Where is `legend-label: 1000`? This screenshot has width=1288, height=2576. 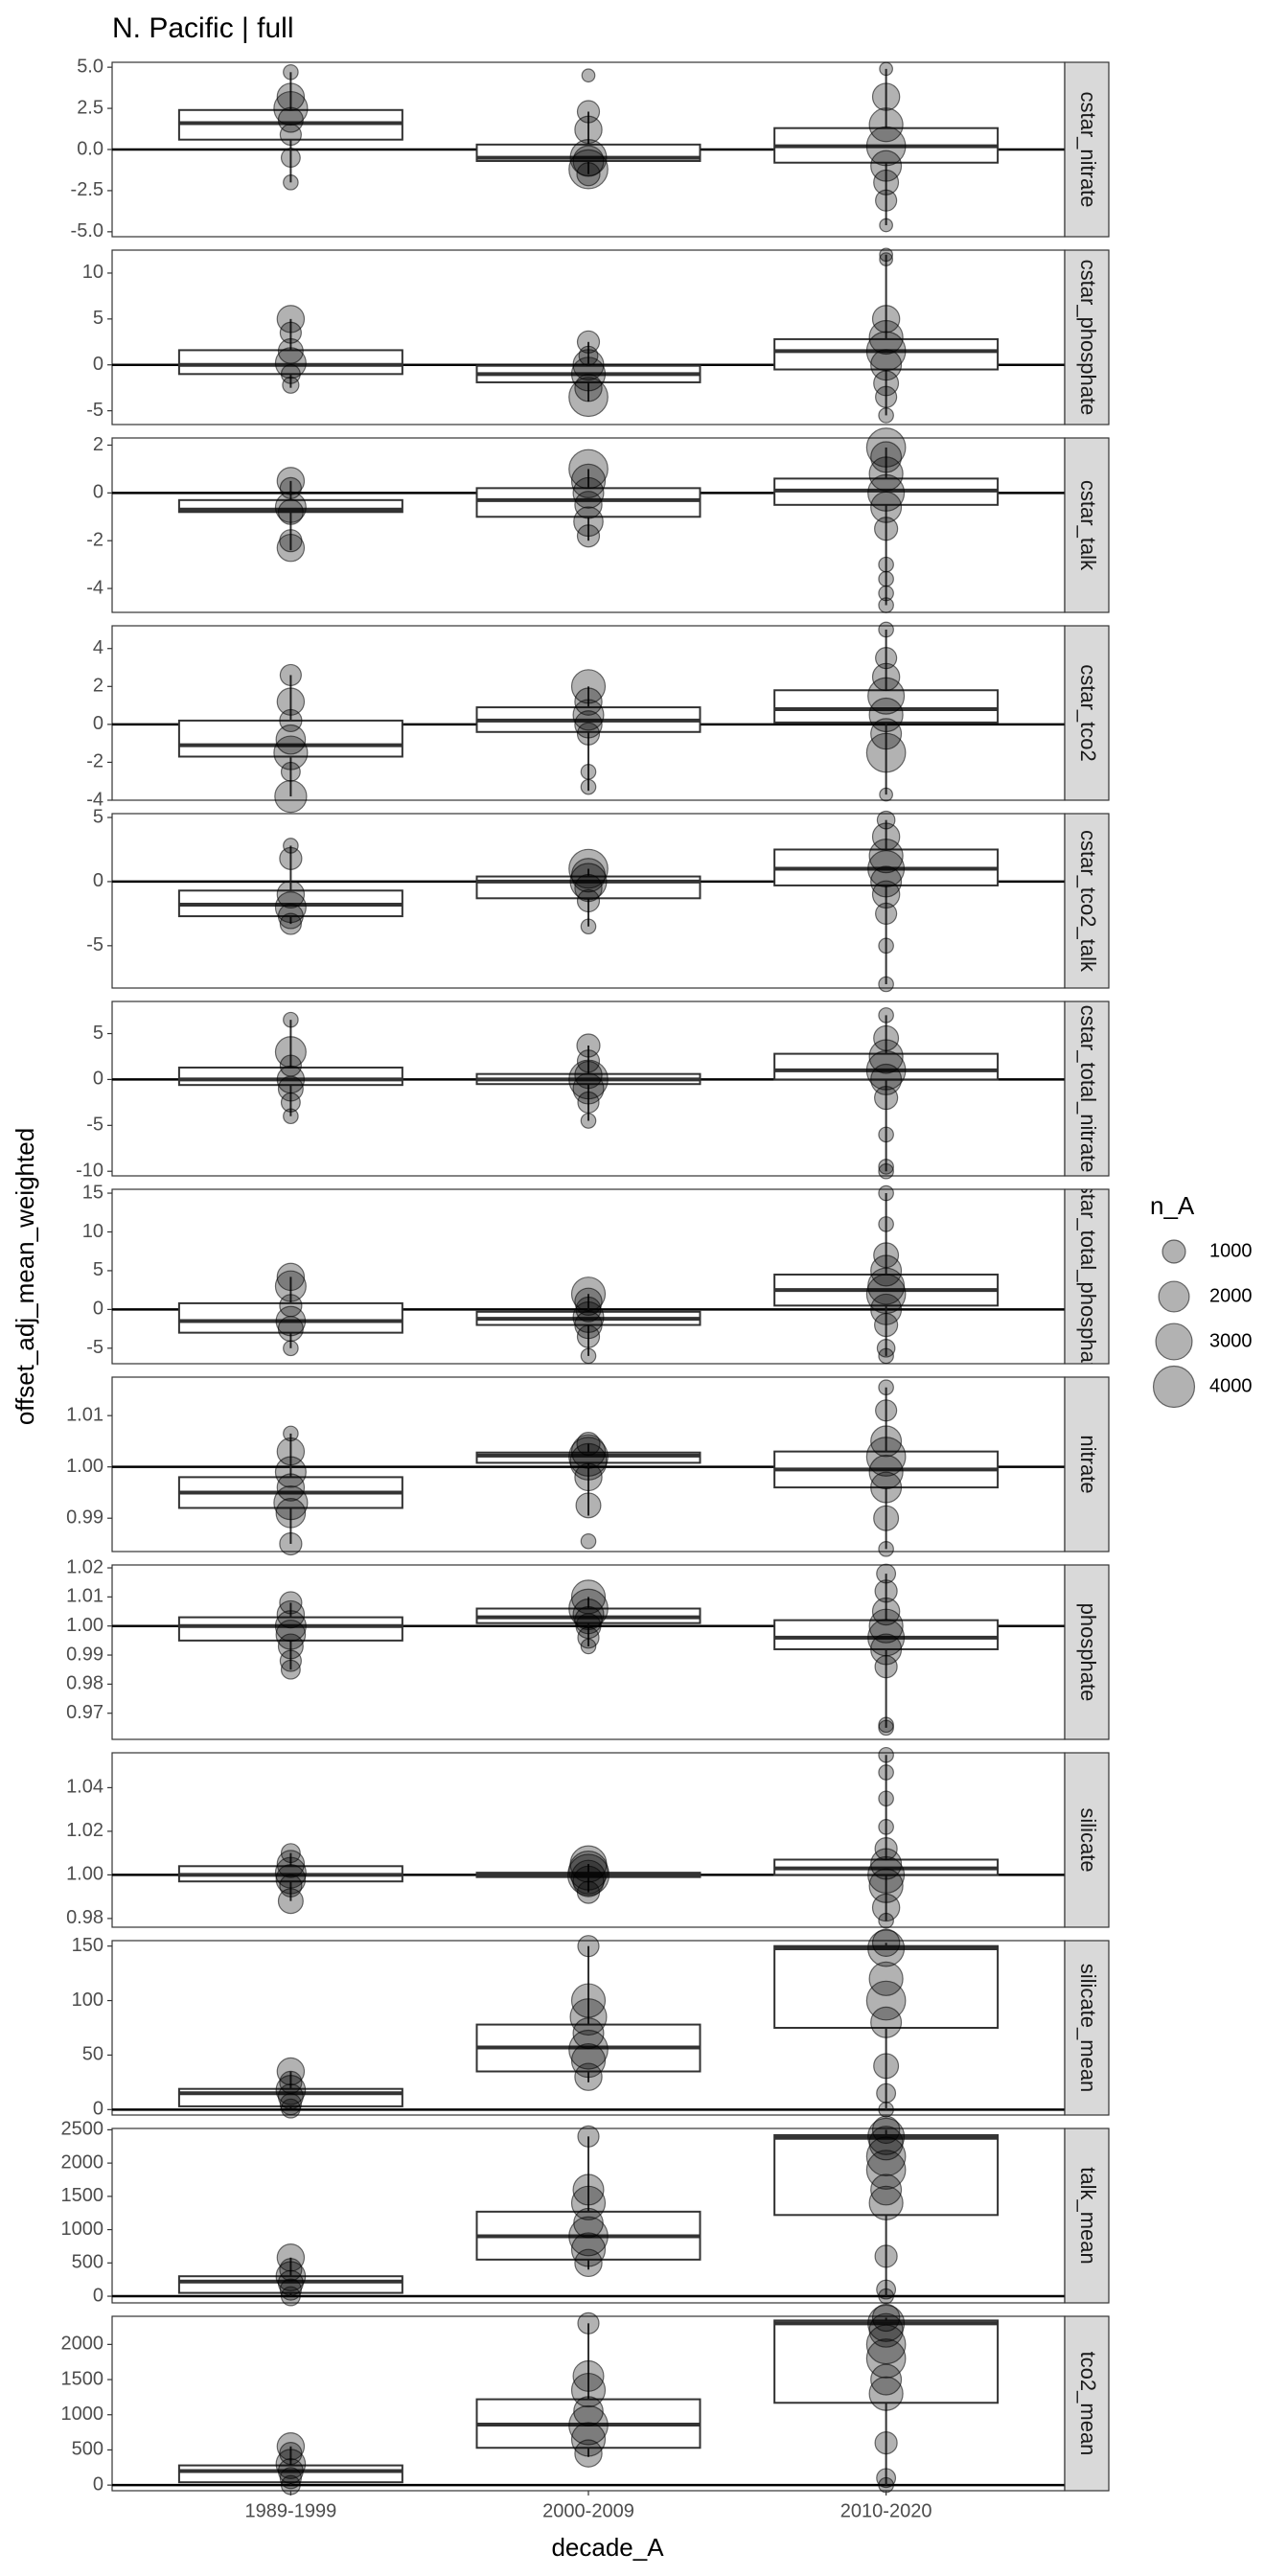 legend-label: 1000 is located at coordinates (1231, 1250).